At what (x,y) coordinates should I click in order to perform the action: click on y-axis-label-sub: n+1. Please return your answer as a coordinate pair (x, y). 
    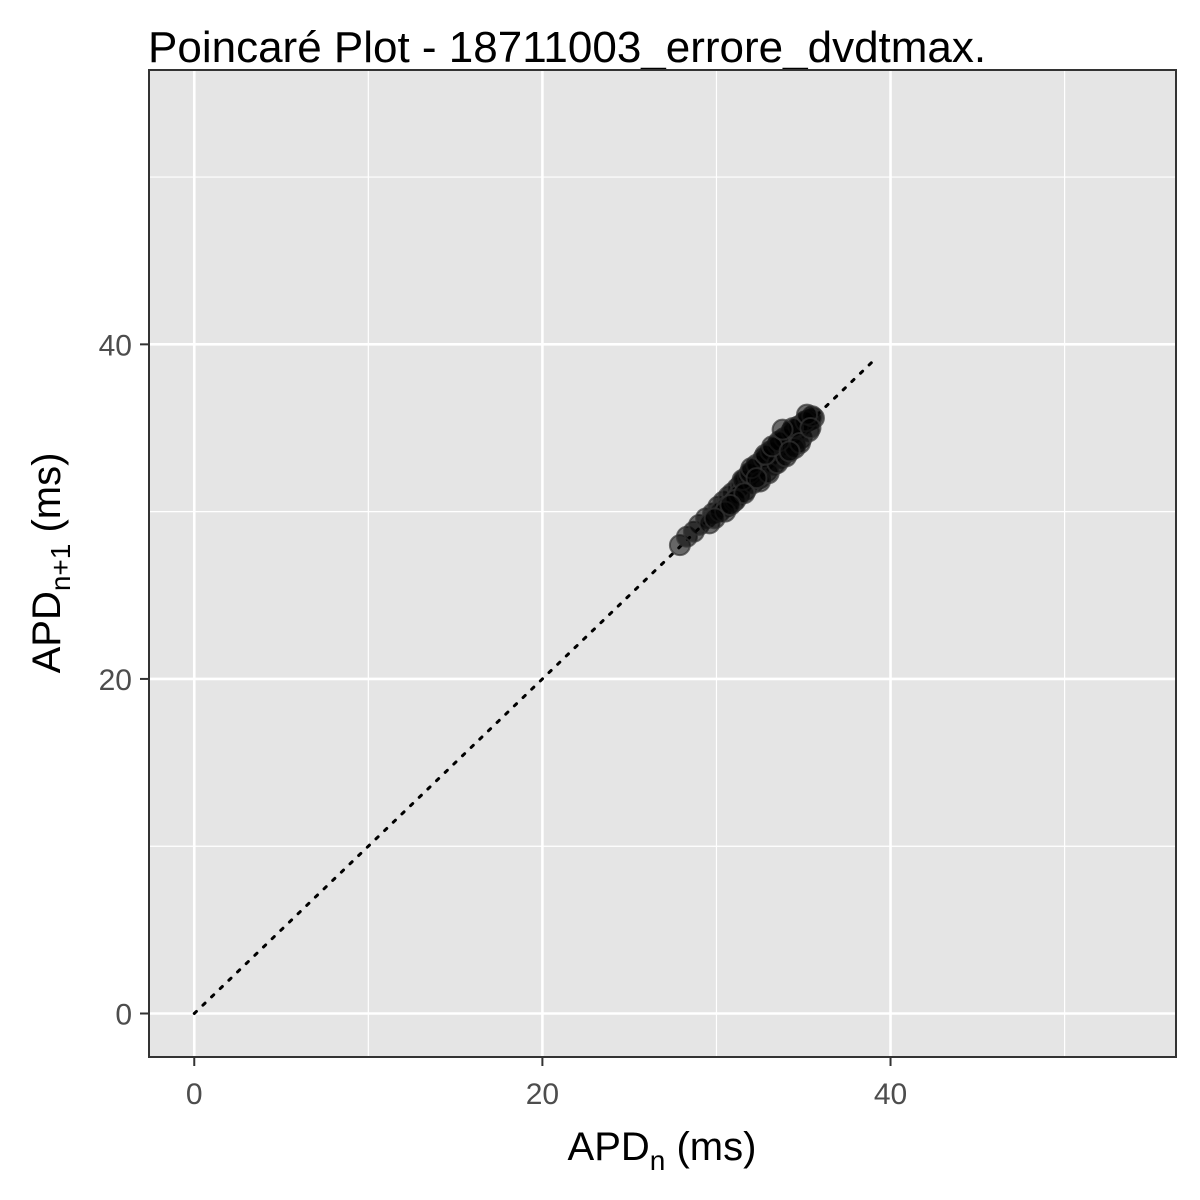
    Looking at the image, I should click on (60, 568).